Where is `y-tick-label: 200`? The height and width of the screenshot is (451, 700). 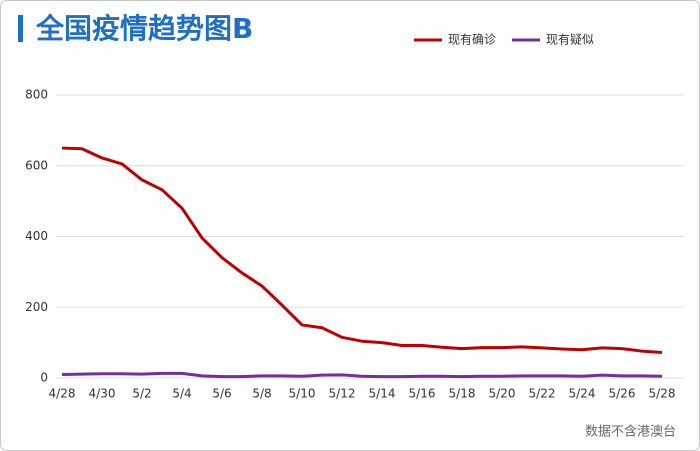 y-tick-label: 200 is located at coordinates (36, 307).